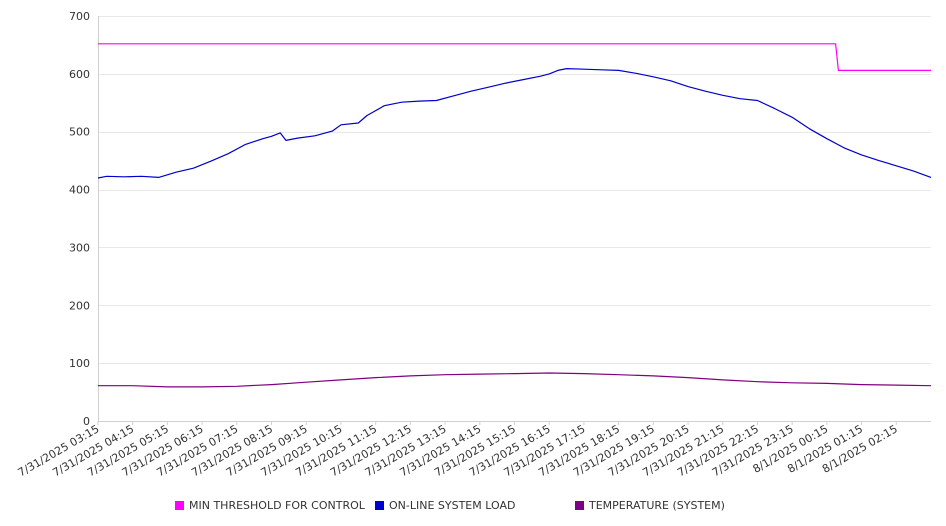 Image resolution: width=946 pixels, height=526 pixels. I want to click on y-tick-label: 600, so click(79, 74).